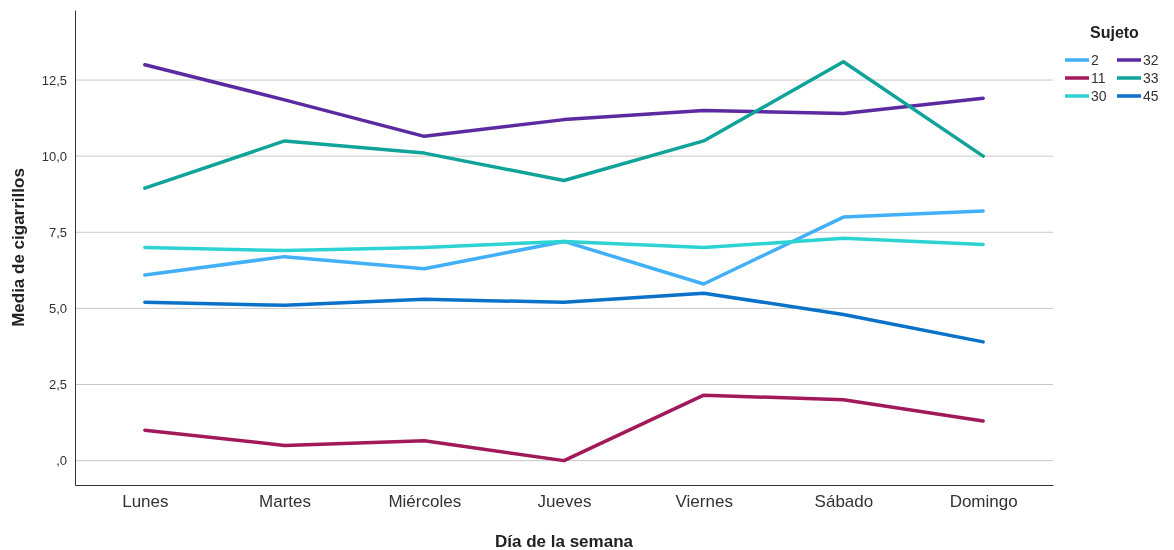  I want to click on x-tick-label: Miércoles, so click(425, 502).